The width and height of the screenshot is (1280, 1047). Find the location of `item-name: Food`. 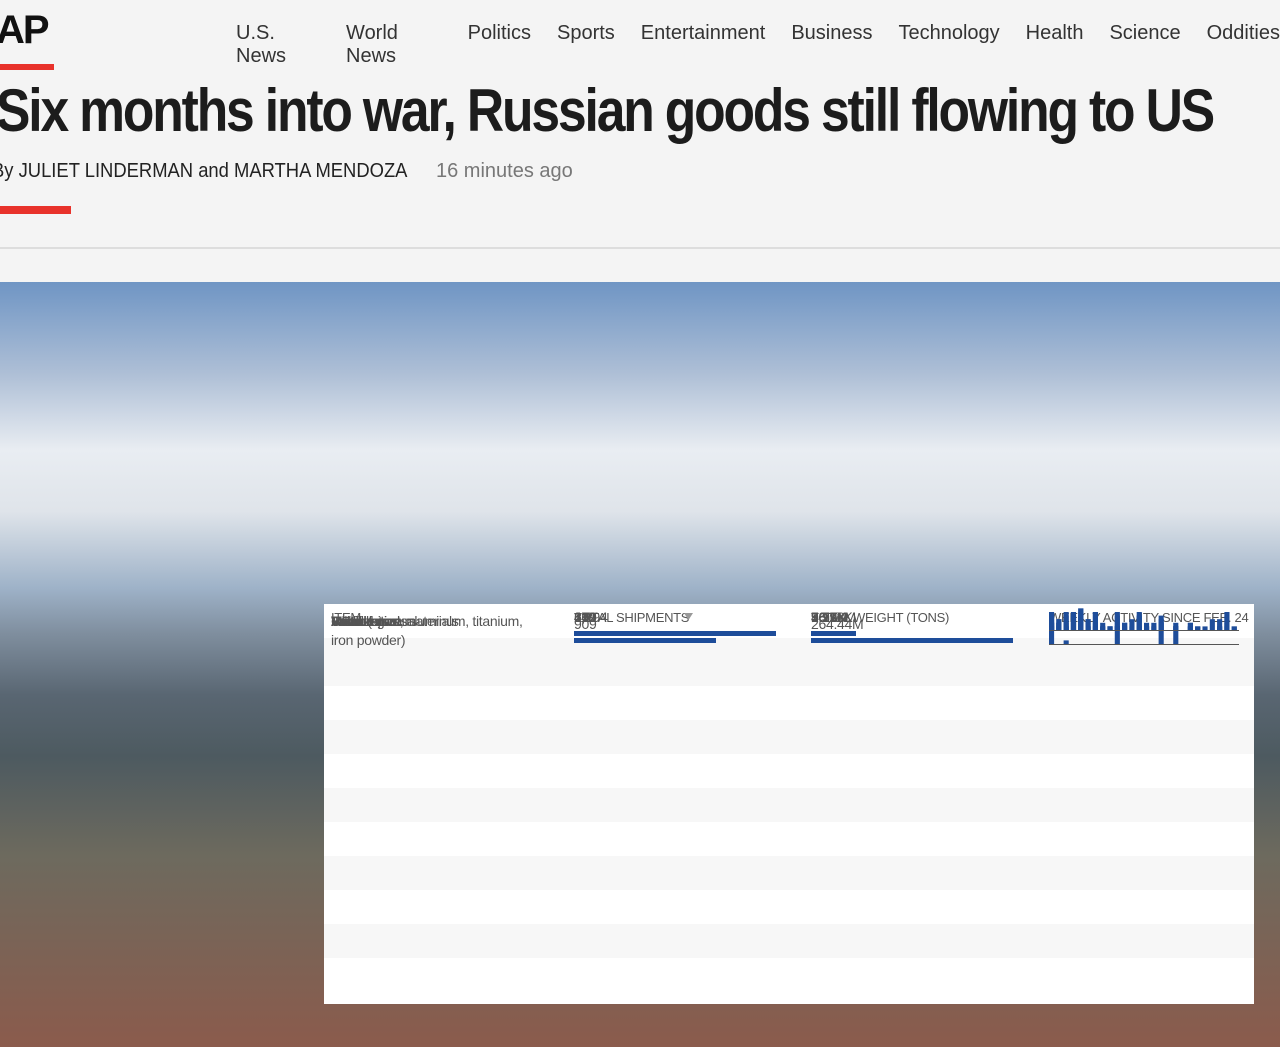

item-name: Food is located at coordinates (346, 621).